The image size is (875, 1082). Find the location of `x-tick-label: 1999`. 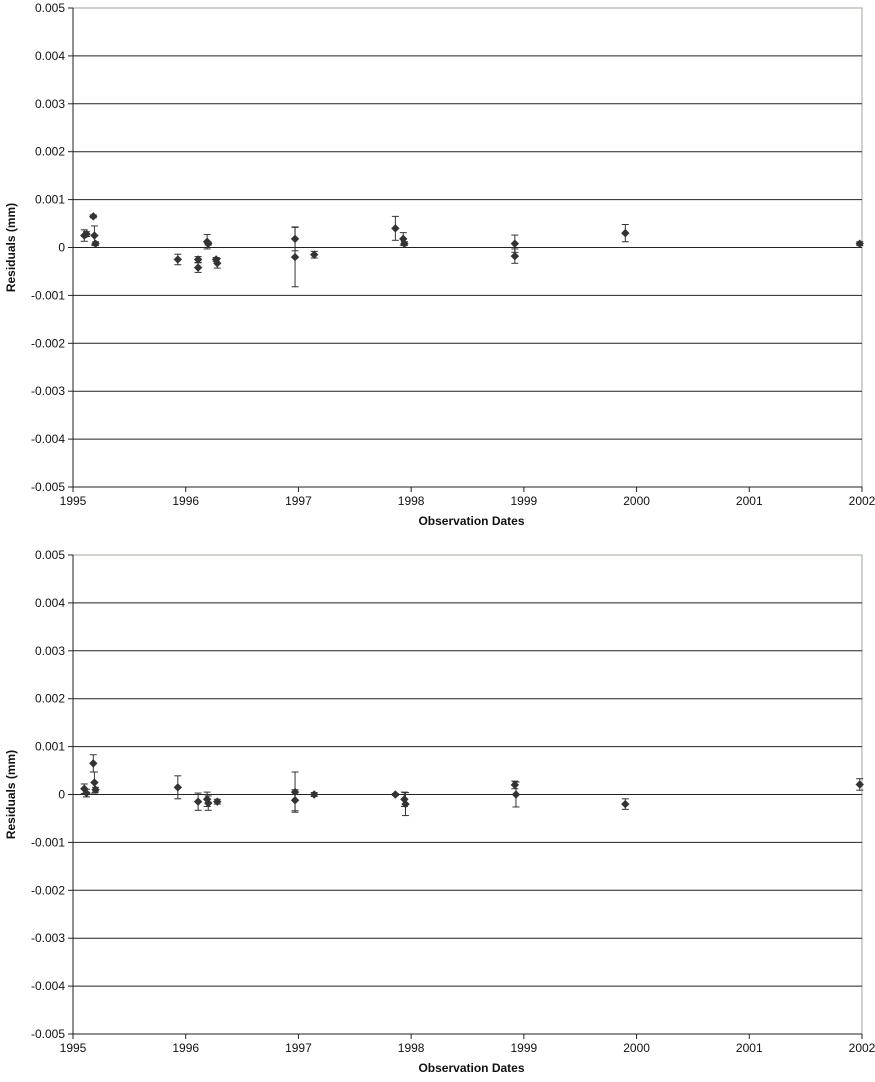

x-tick-label: 1999 is located at coordinates (524, 1048).